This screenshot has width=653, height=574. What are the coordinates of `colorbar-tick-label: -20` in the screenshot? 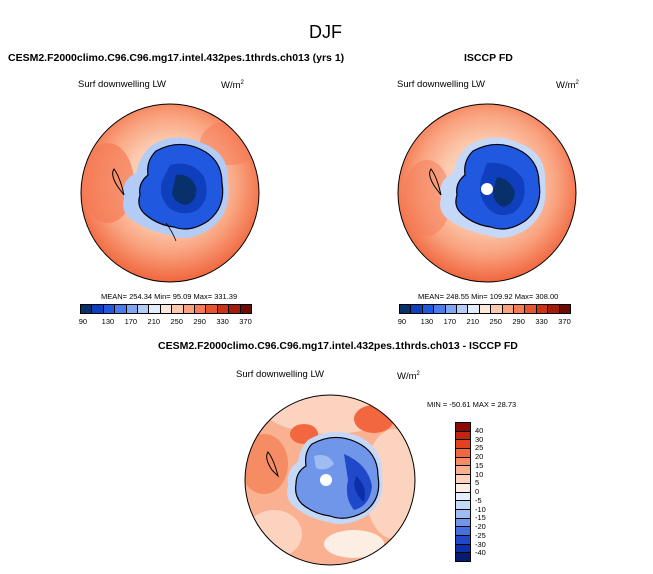 It's located at (480, 526).